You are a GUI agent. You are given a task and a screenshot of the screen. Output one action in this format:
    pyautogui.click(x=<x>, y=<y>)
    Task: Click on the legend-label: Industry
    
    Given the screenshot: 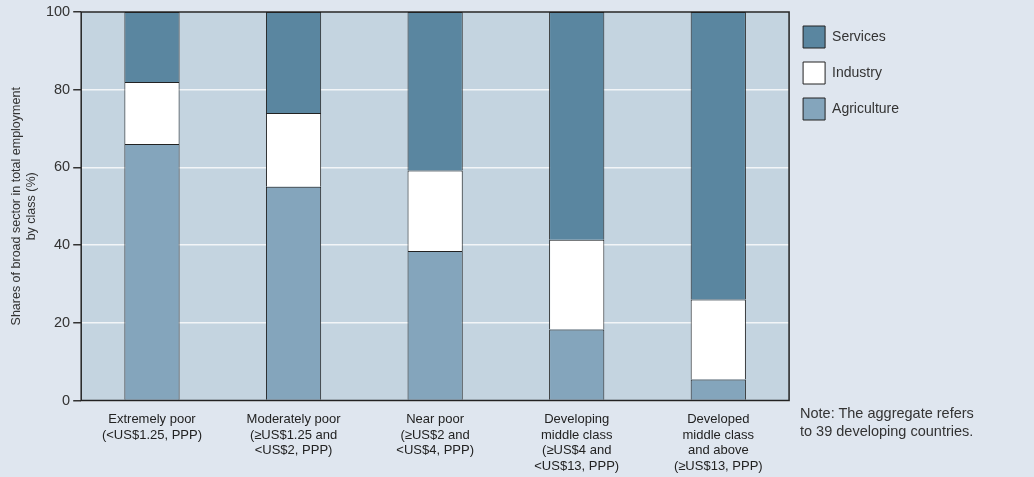 What is the action you would take?
    pyautogui.click(x=857, y=71)
    